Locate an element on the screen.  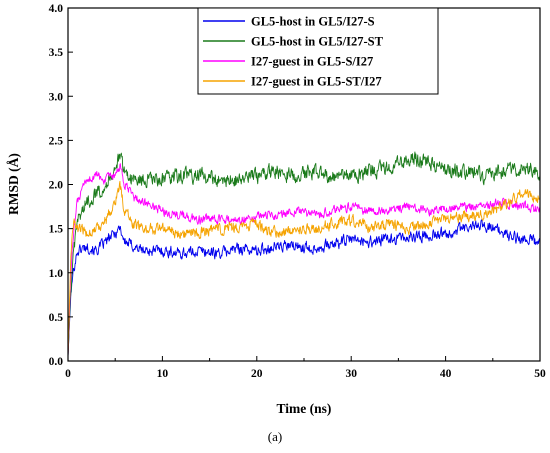
y-tick-label: 2.5 is located at coordinates (56, 141).